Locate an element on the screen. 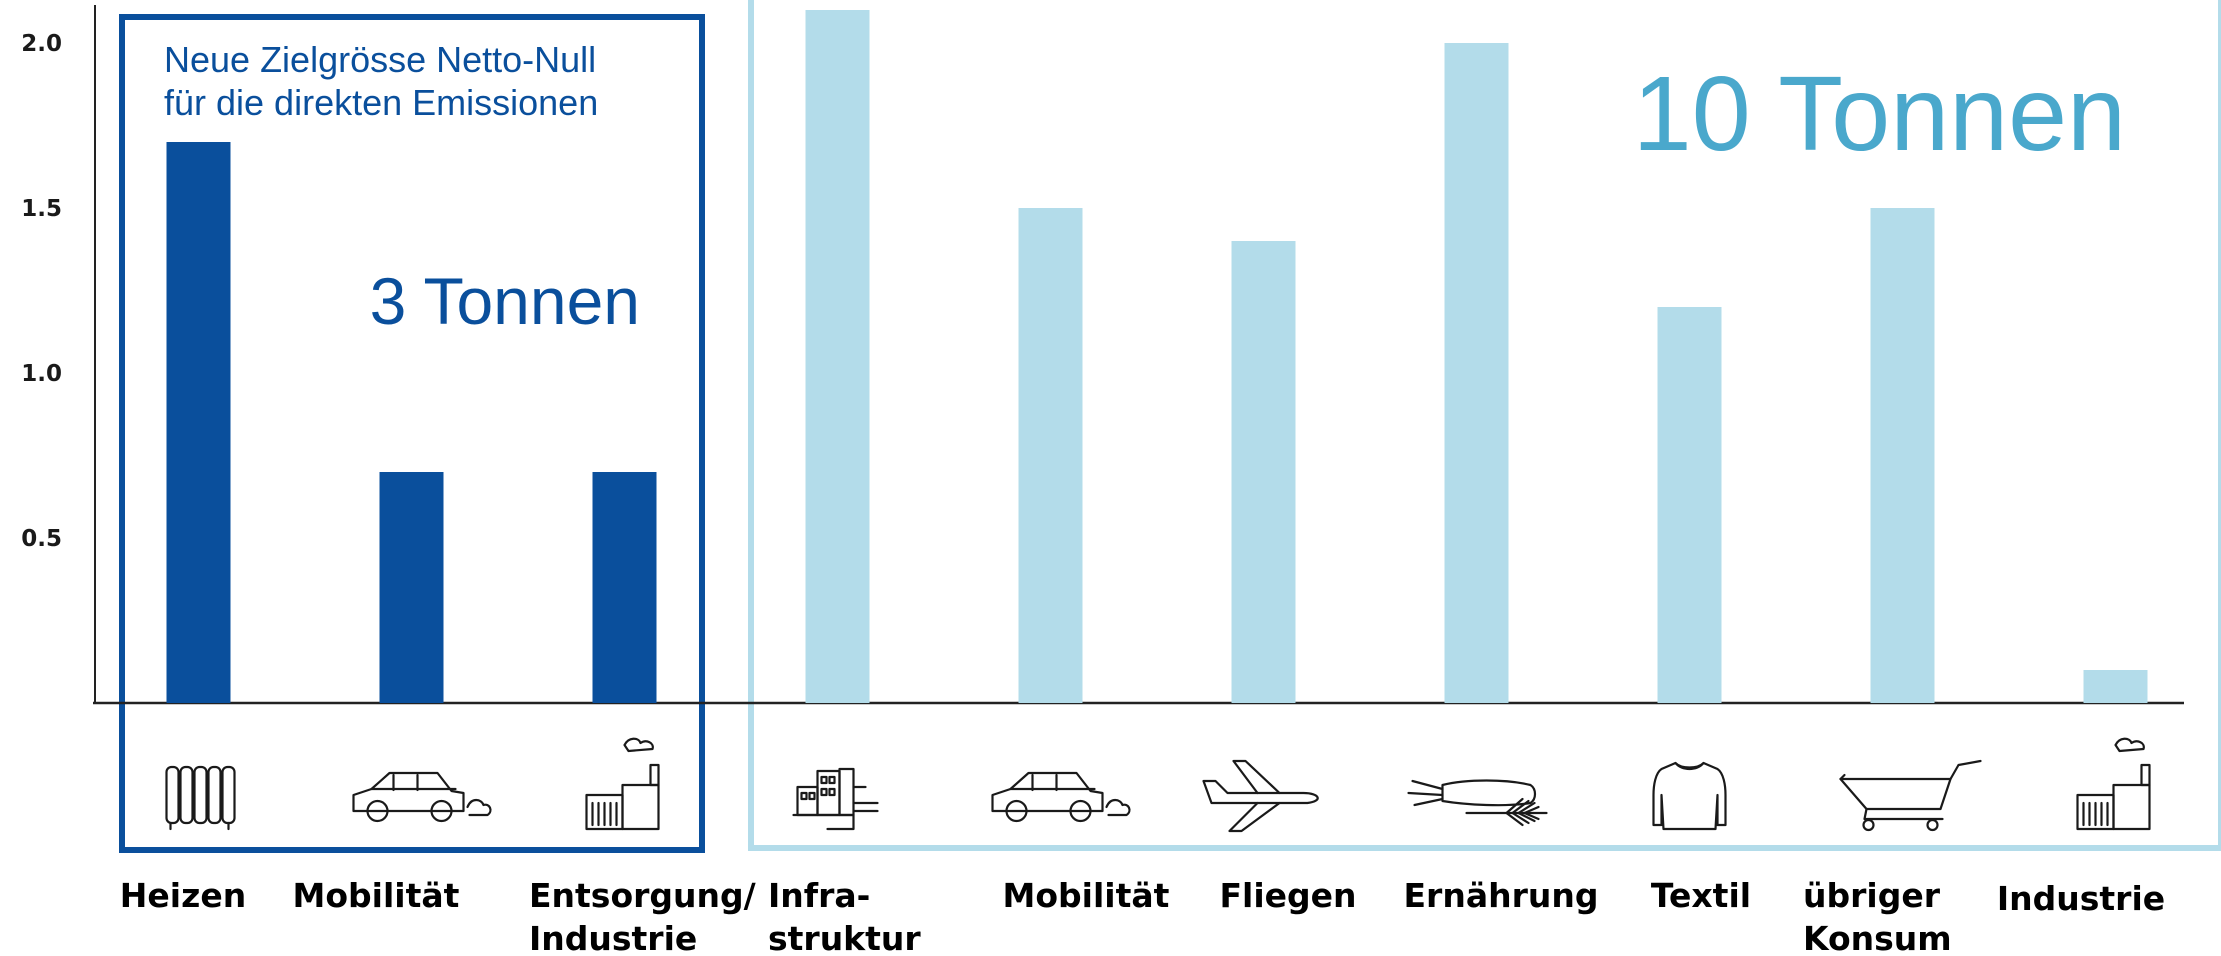 The image size is (2221, 956). shopping-cart-icon is located at coordinates (1910, 795).